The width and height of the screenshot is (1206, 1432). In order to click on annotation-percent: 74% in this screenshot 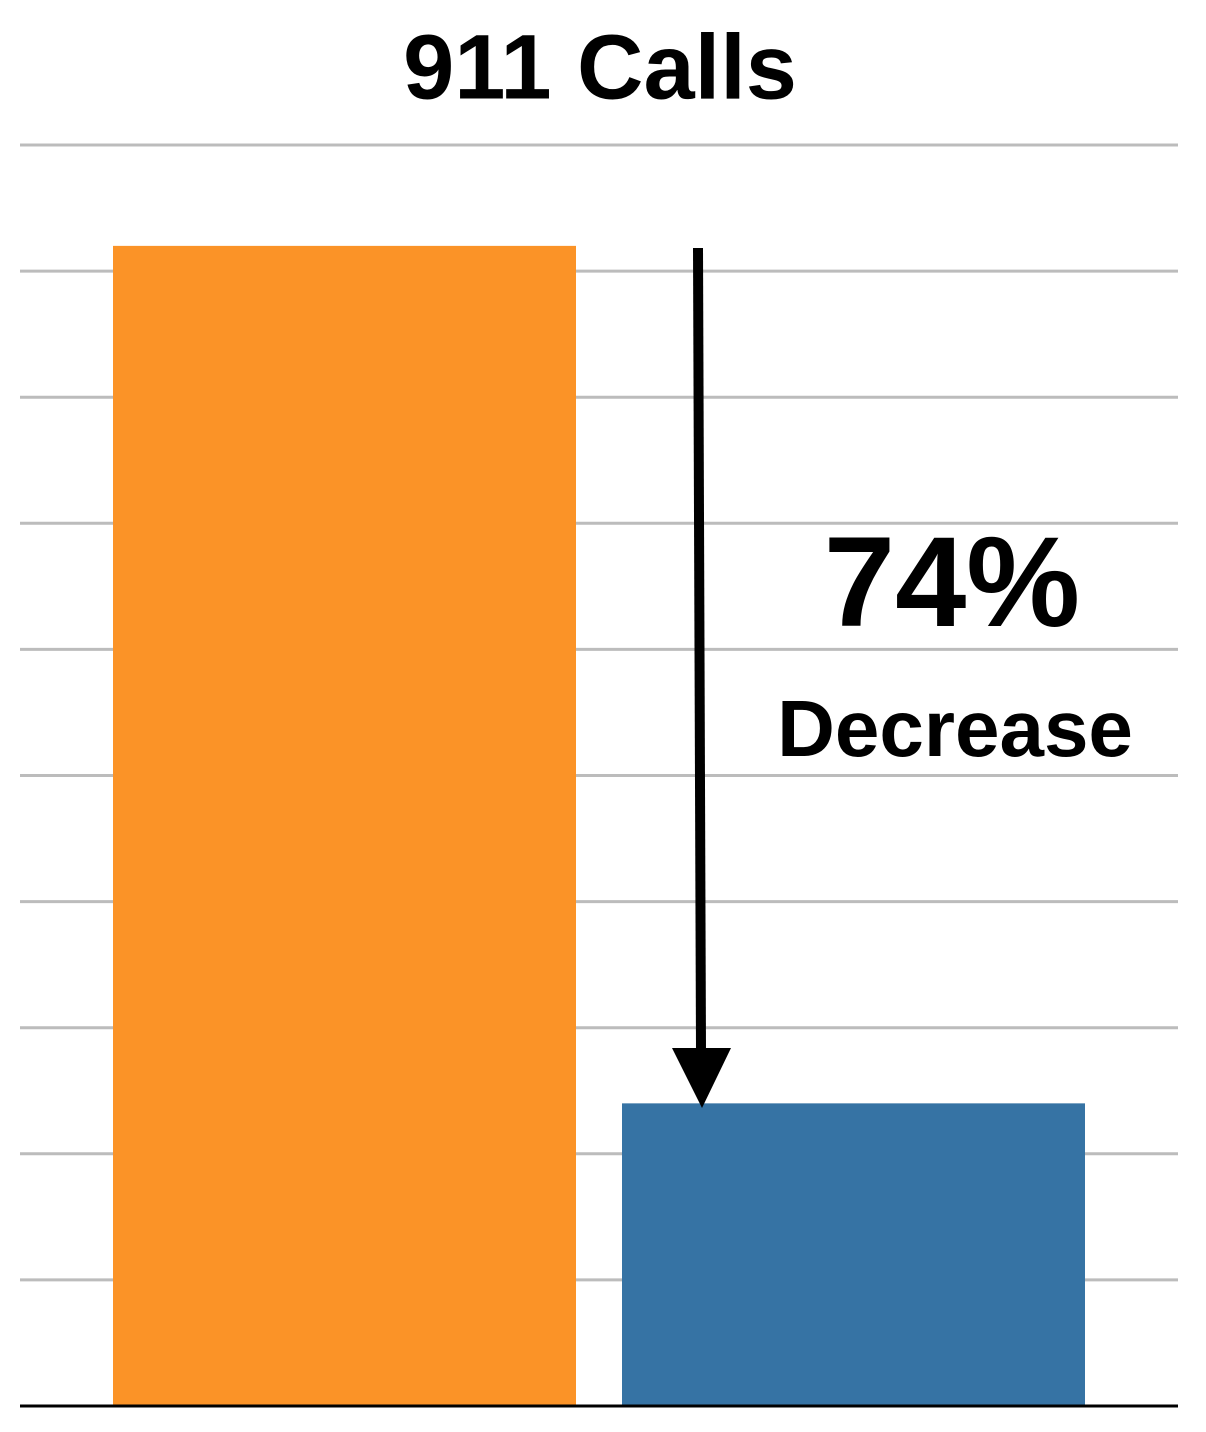, I will do `click(952, 582)`.